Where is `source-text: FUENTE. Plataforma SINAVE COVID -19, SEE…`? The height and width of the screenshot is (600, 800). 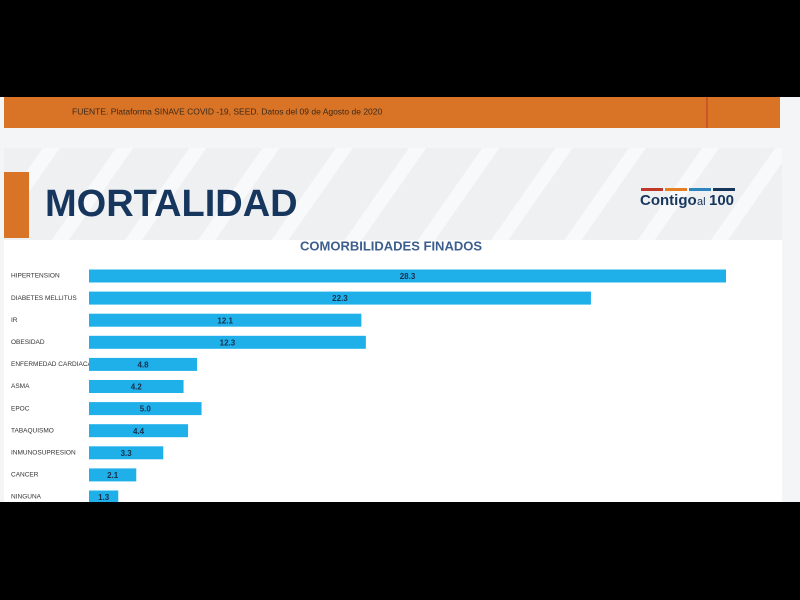
source-text: FUENTE. Plataforma SINAVE COVID -19, SEE… is located at coordinates (227, 111).